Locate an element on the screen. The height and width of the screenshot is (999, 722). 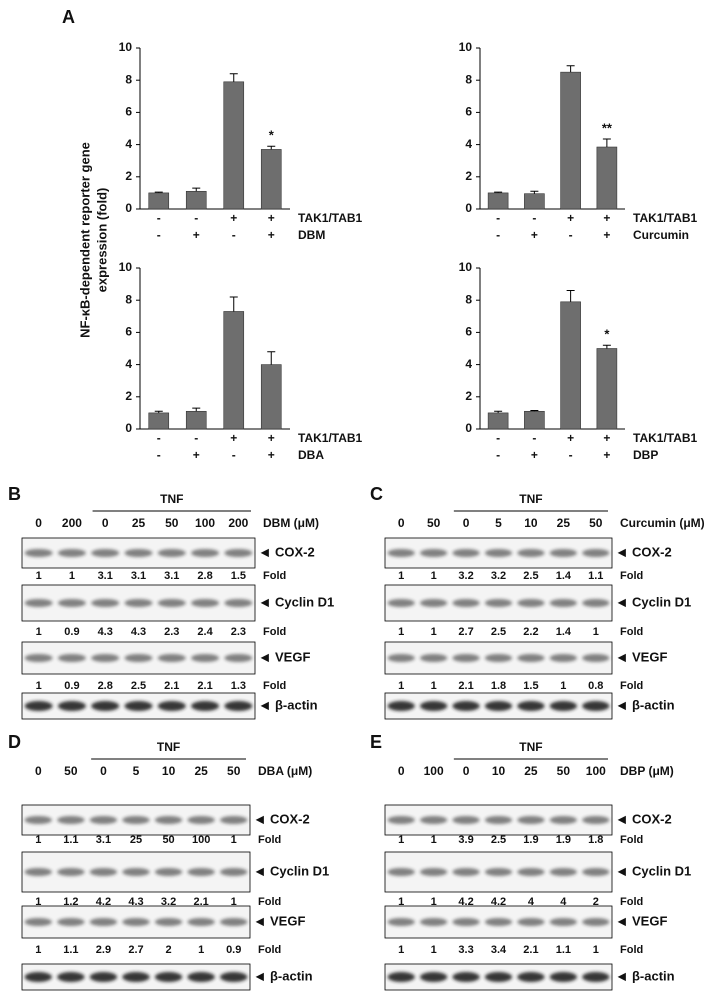
fold-value: 1.9 is located at coordinates (563, 840).